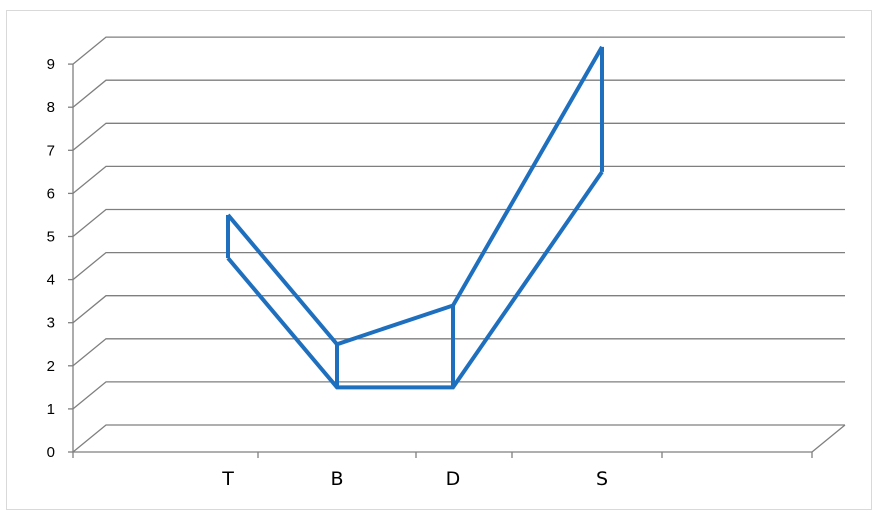 The height and width of the screenshot is (516, 877). What do you see at coordinates (828, 438) in the screenshot?
I see `floor-right-edge` at bounding box center [828, 438].